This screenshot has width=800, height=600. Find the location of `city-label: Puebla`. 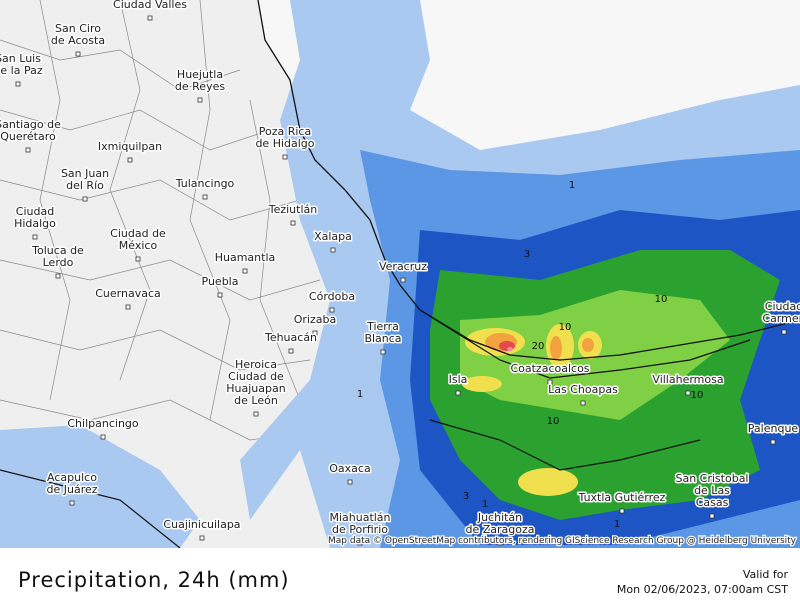

city-label: Puebla is located at coordinates (220, 281).